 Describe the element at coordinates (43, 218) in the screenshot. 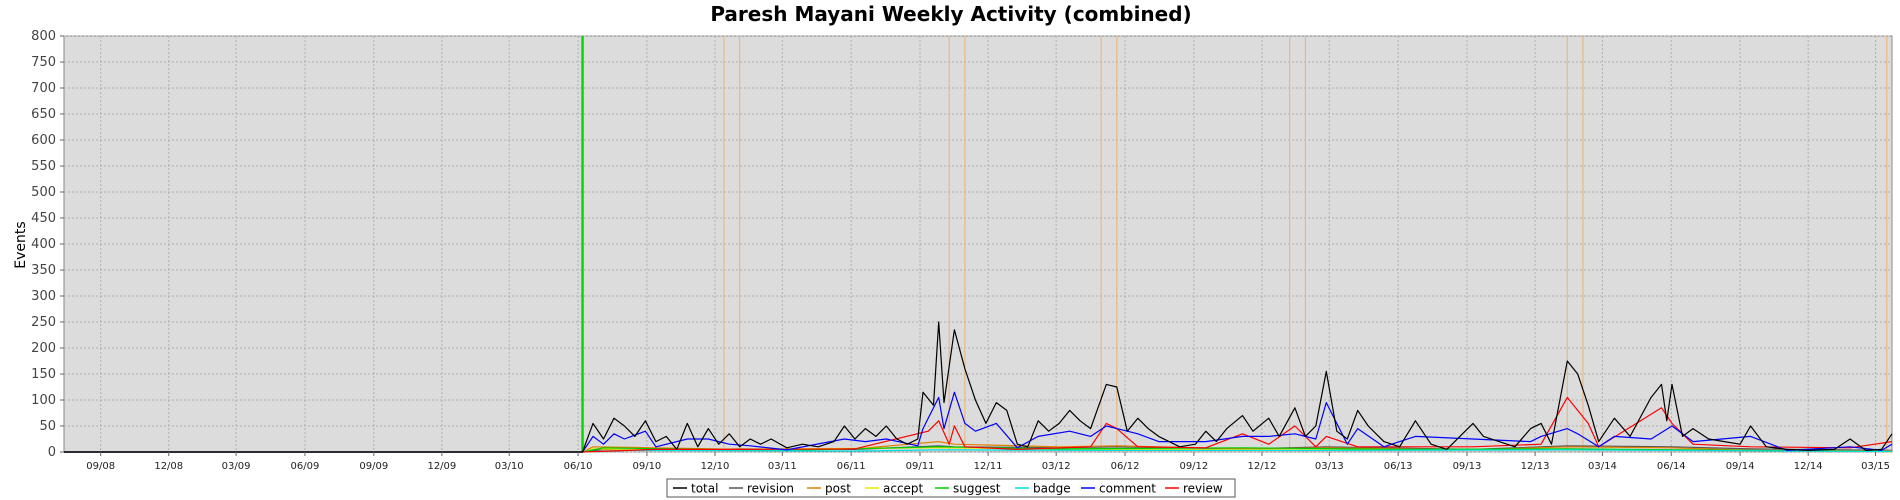

I see `y-tick-label: 450` at that location.